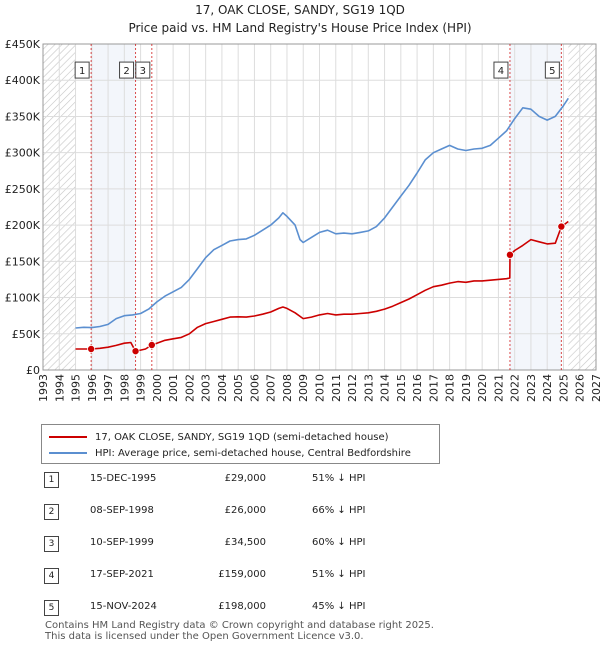 The image size is (600, 650). Describe the element at coordinates (450, 388) in the screenshot. I see `x-tick-label: 2018` at that location.